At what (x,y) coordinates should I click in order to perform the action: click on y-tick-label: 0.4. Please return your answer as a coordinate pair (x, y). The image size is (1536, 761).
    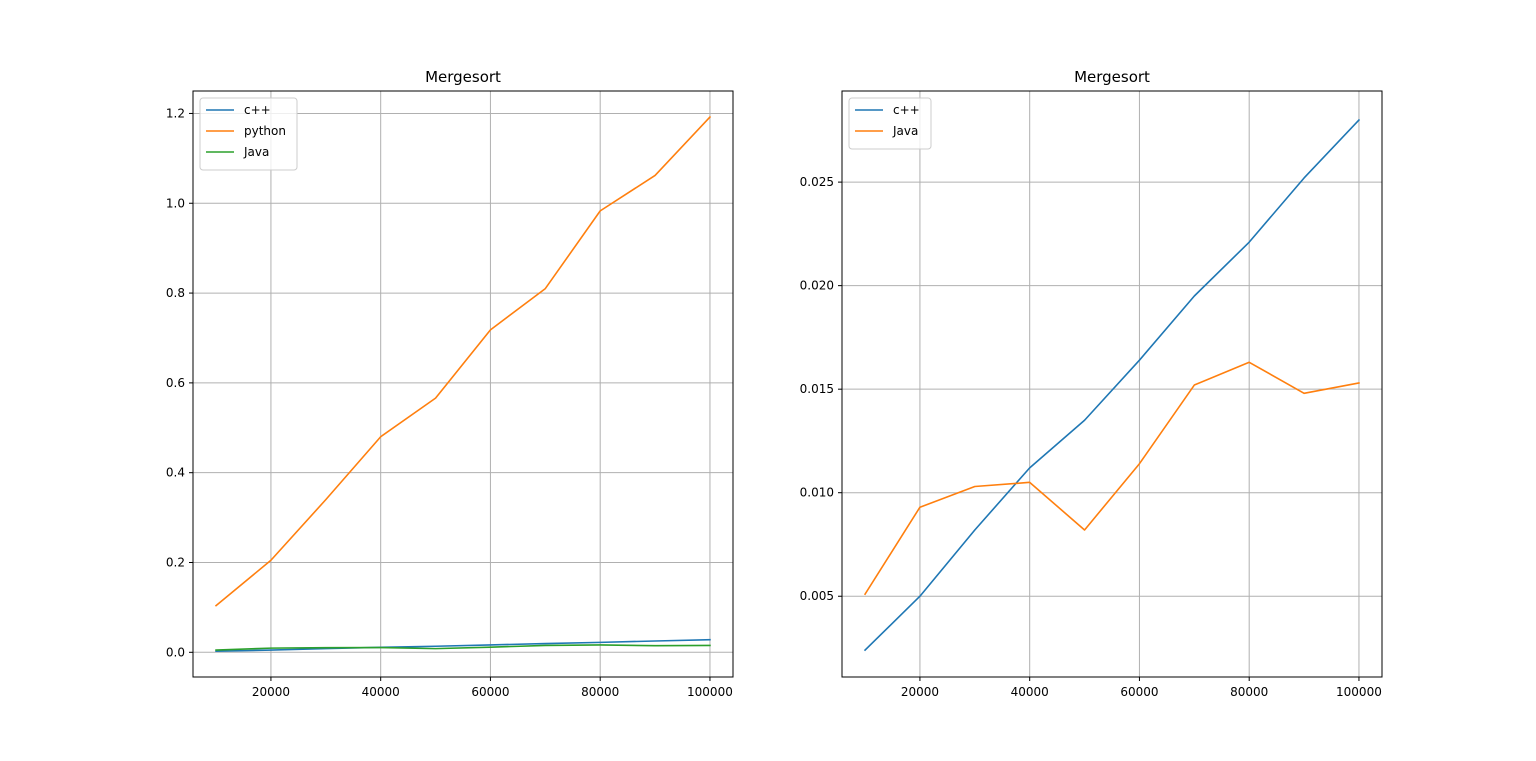
    Looking at the image, I should click on (175, 473).